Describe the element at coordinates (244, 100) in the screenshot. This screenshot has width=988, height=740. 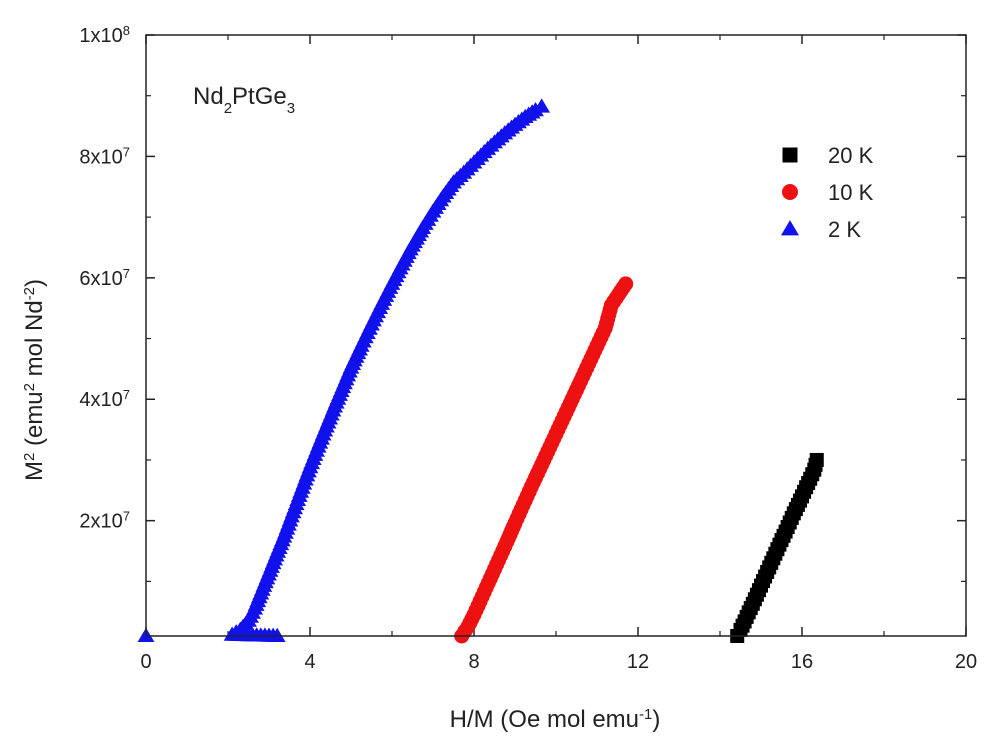
I see `compound-annotation: Nd2PtGe3` at that location.